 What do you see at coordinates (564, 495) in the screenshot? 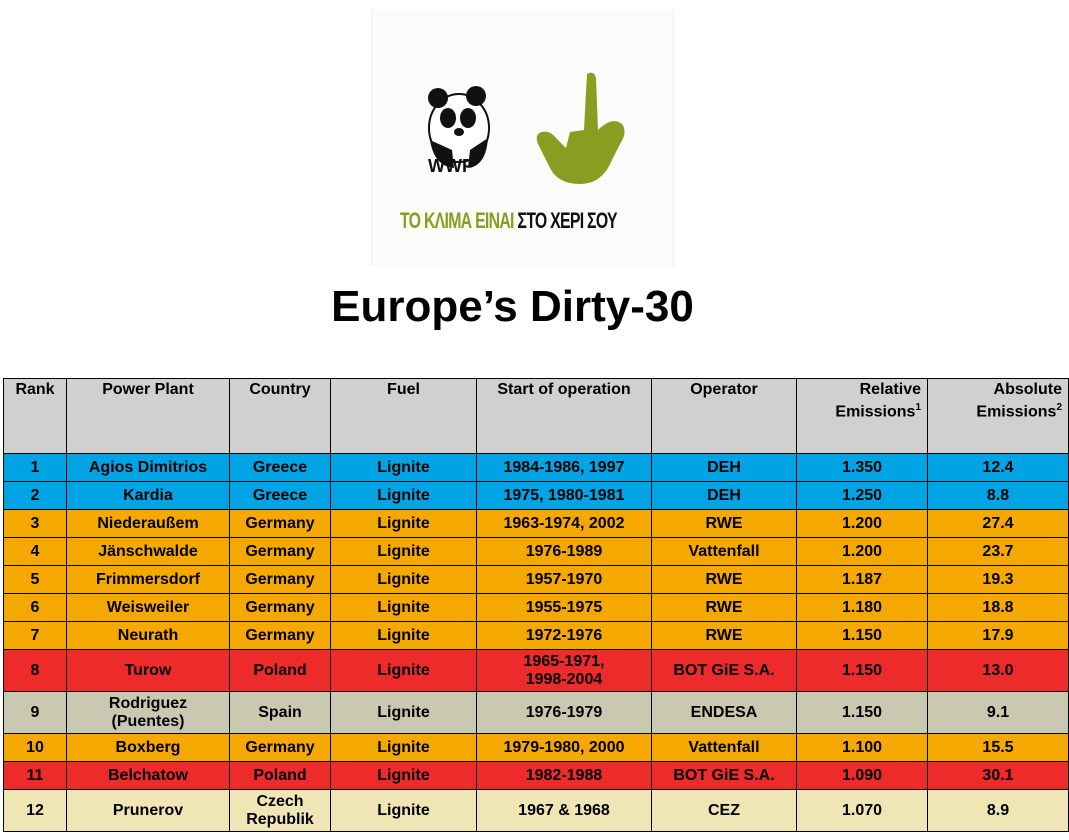
I see `start-cell: 1975, 1980-1981` at bounding box center [564, 495].